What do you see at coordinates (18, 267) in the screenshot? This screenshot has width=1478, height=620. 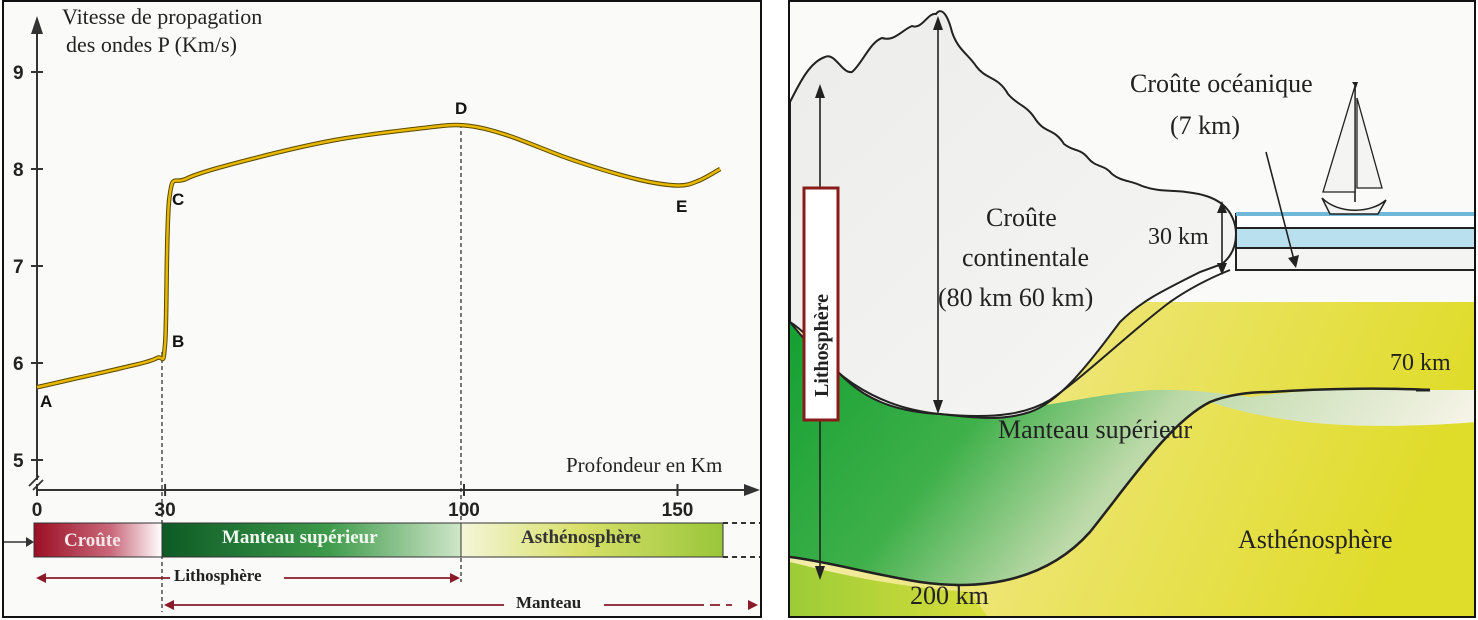 I see `y-tick-label: 7` at bounding box center [18, 267].